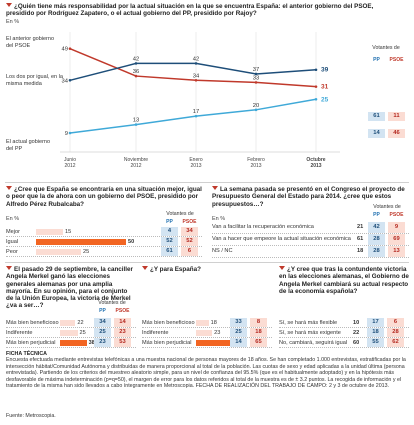 The width and height of the screenshot is (414, 425). I want to click on q6-row-label: Sí, se hará más exigente, so click(310, 333).